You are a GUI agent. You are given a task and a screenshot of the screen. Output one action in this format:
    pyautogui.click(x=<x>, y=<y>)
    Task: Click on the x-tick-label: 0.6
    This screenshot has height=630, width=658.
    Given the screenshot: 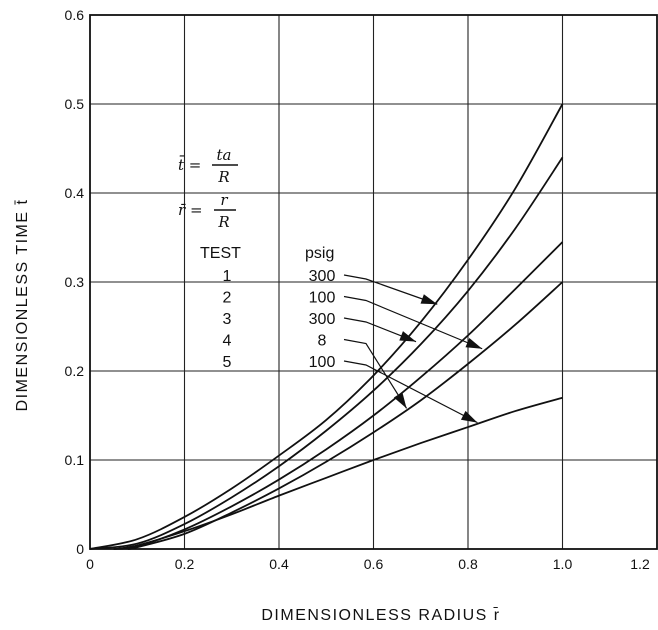 What is the action you would take?
    pyautogui.click(x=374, y=564)
    